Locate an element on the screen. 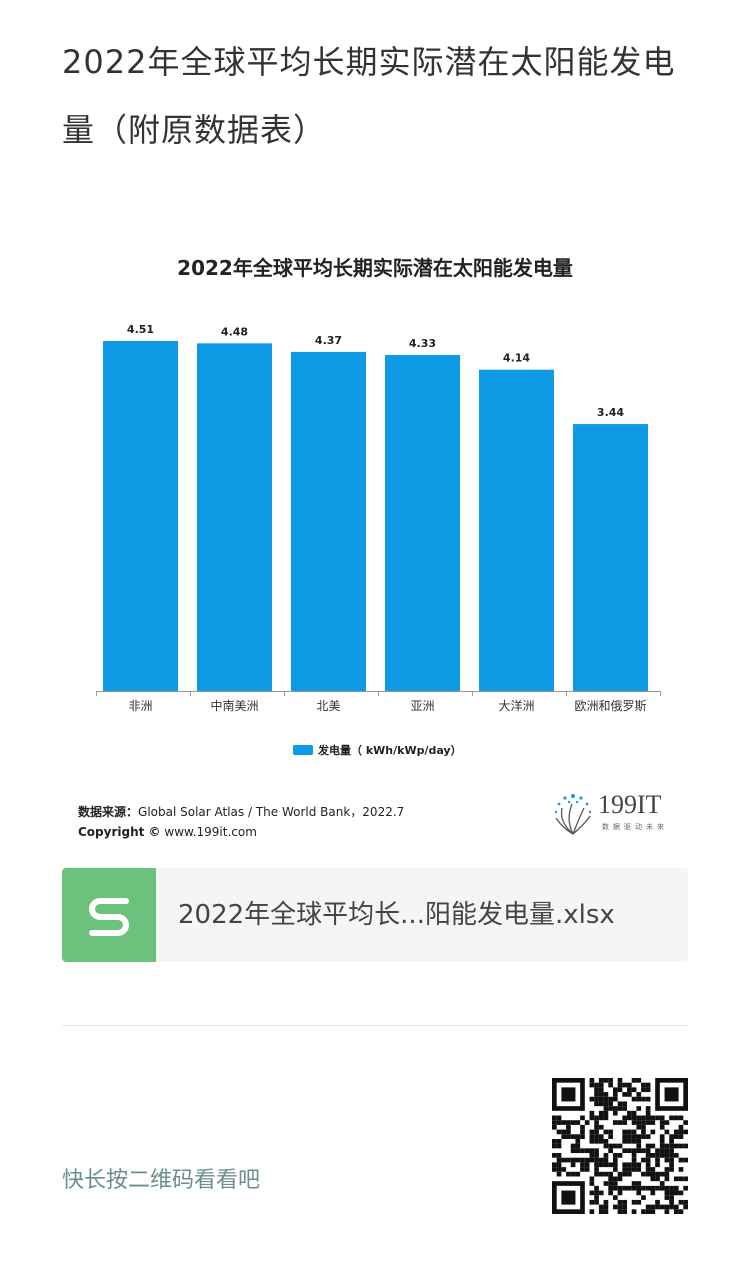  logo-subtitle: 数据驱动未来 is located at coordinates (635, 827).